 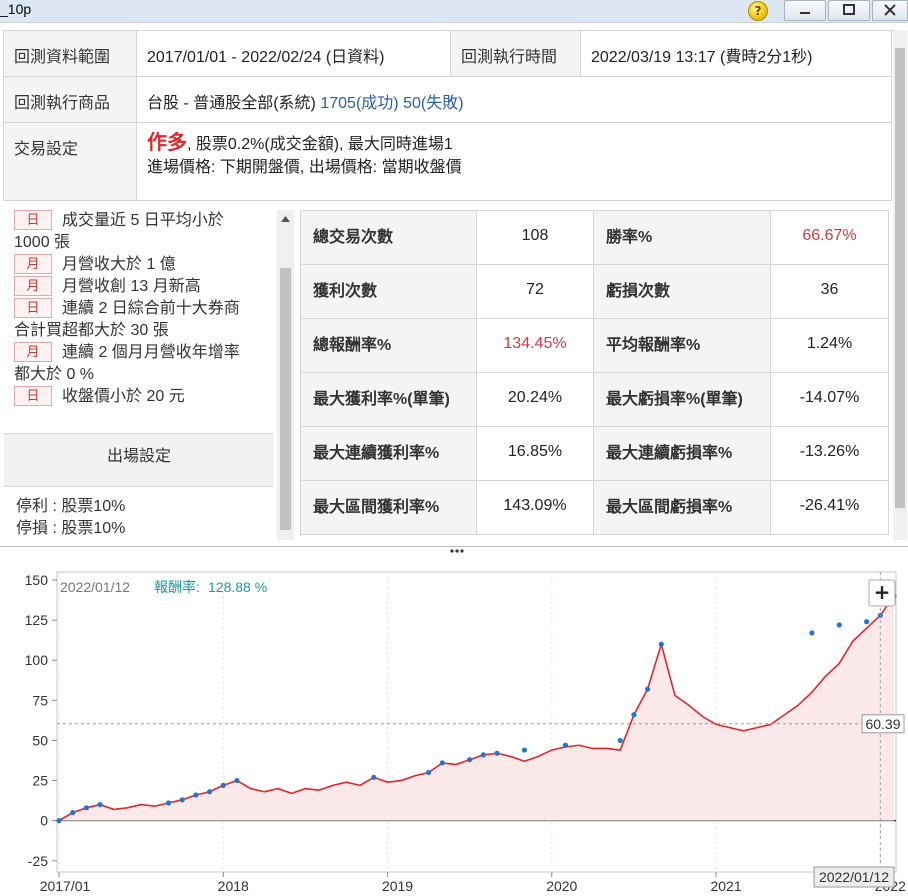 I want to click on product-success-link: 1705(成功), so click(x=359, y=103).